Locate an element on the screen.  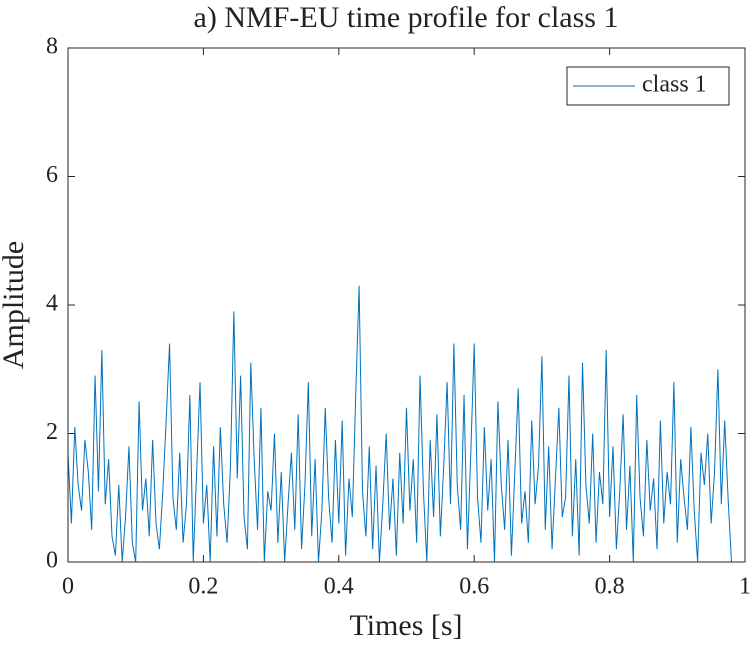
x-tick-label: 0 is located at coordinates (68, 587).